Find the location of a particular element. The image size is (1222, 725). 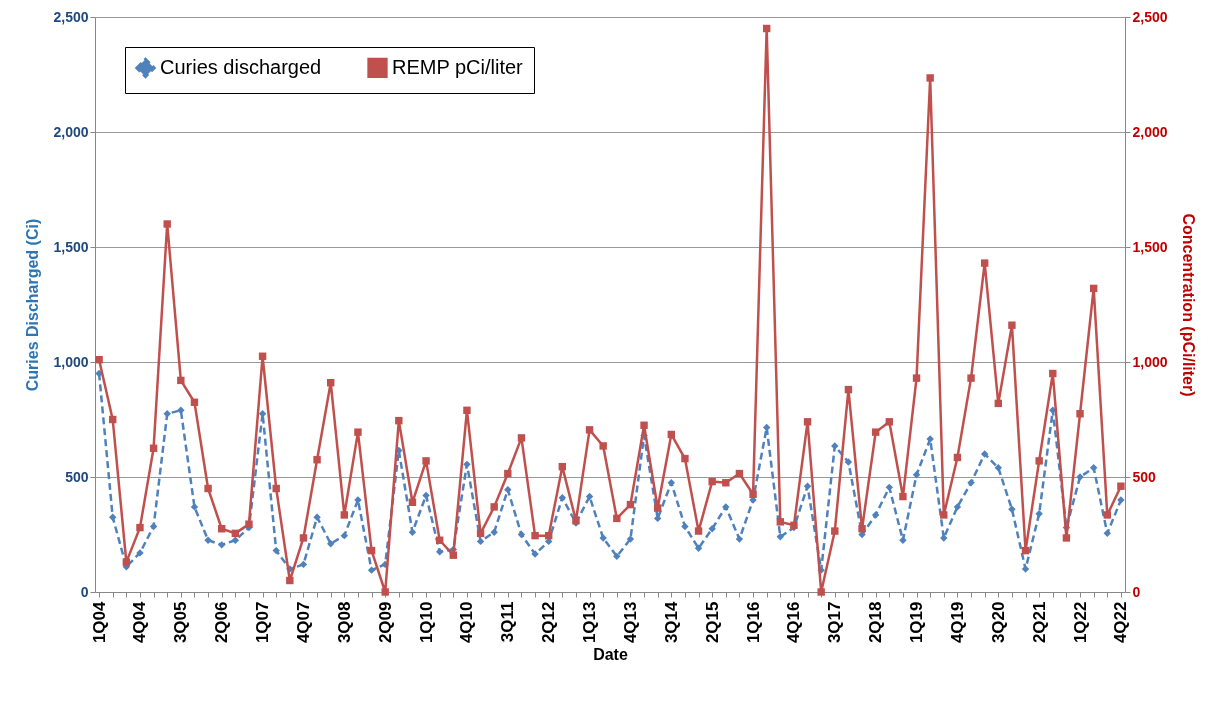

y2-axis-title: Concentration (pCi/liter) is located at coordinates (1188, 305).